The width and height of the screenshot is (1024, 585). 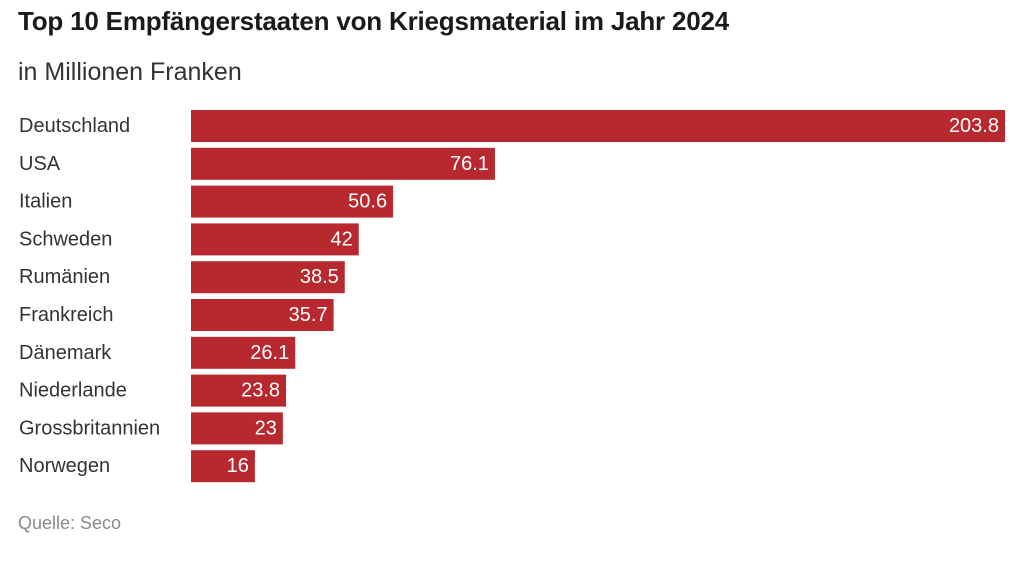 What do you see at coordinates (266, 428) in the screenshot?
I see `value-label: 23` at bounding box center [266, 428].